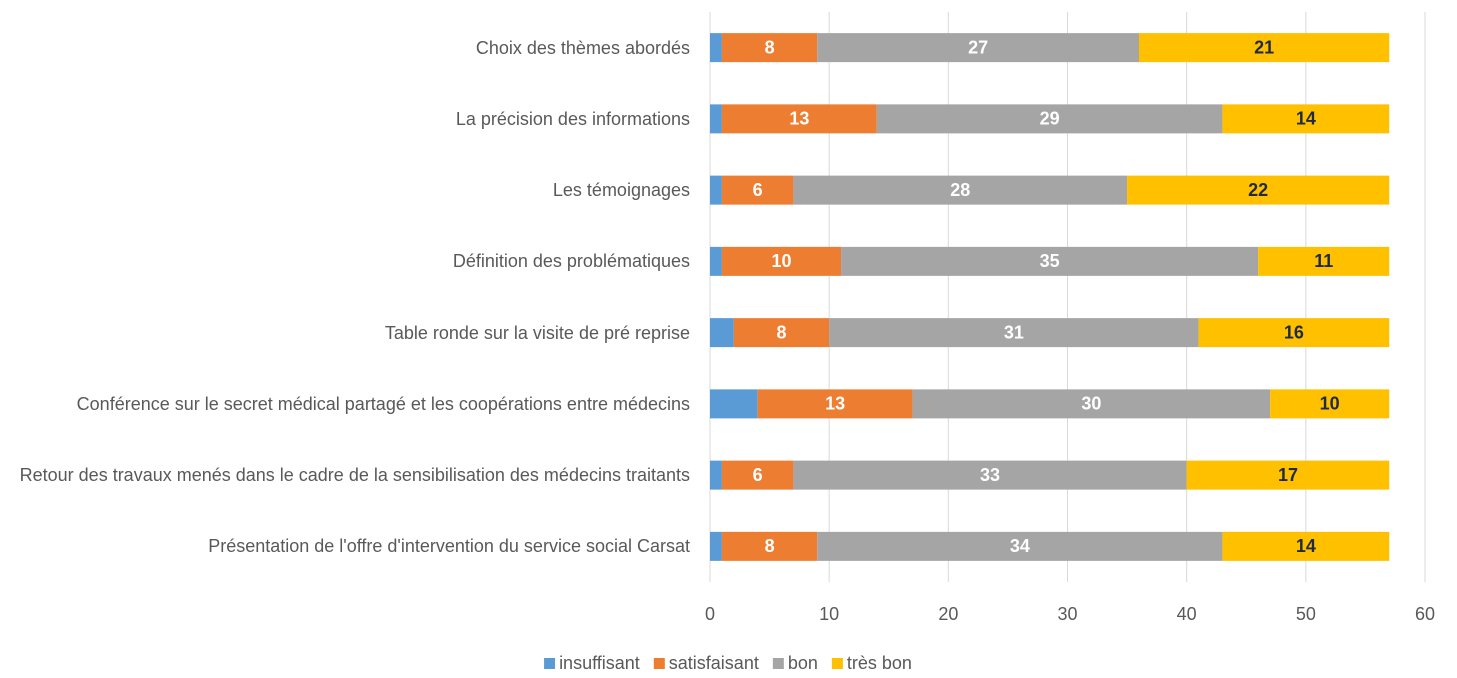 This screenshot has width=1457, height=678. What do you see at coordinates (582, 47) in the screenshot?
I see `y-tick-label: Choix des thèmes abordés` at bounding box center [582, 47].